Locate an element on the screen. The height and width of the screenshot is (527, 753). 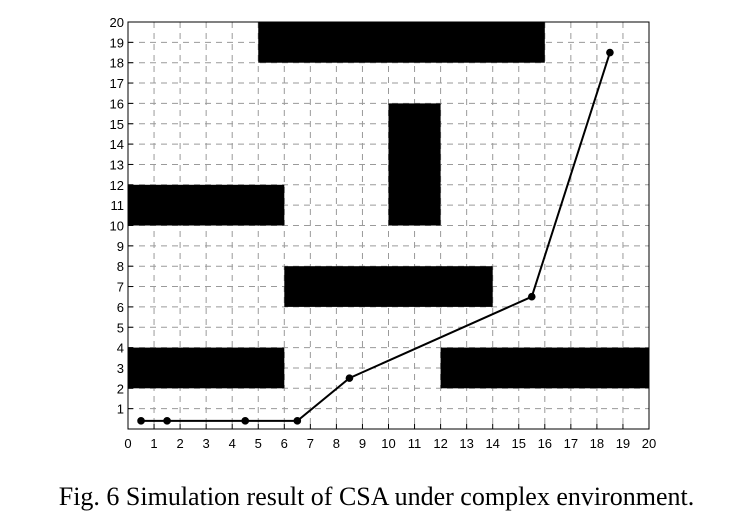
y-tick-label: 11 is located at coordinates (118, 205).